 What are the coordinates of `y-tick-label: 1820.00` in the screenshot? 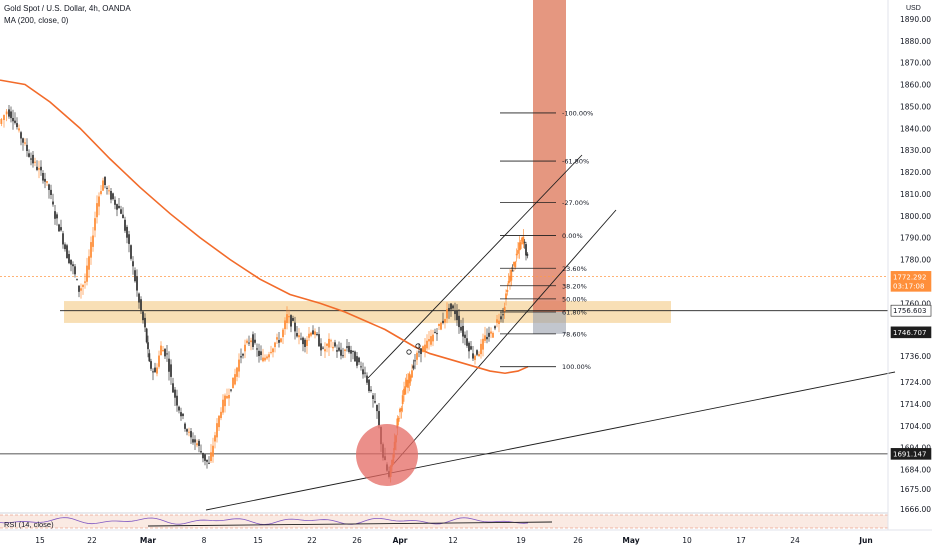 It's located at (915, 172).